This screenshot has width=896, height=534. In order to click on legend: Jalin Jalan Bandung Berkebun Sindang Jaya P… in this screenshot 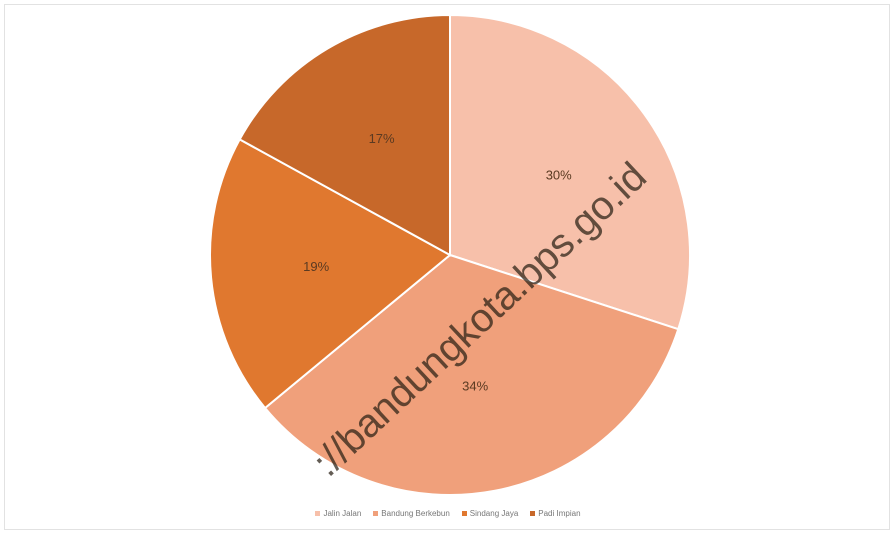, I will do `click(448, 513)`.